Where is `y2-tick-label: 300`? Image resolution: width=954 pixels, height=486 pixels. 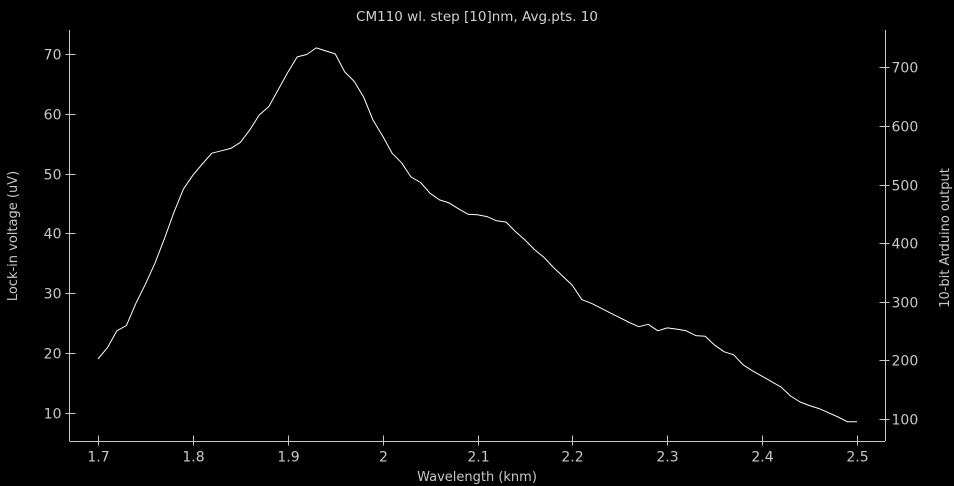
y2-tick-label: 300 is located at coordinates (905, 304).